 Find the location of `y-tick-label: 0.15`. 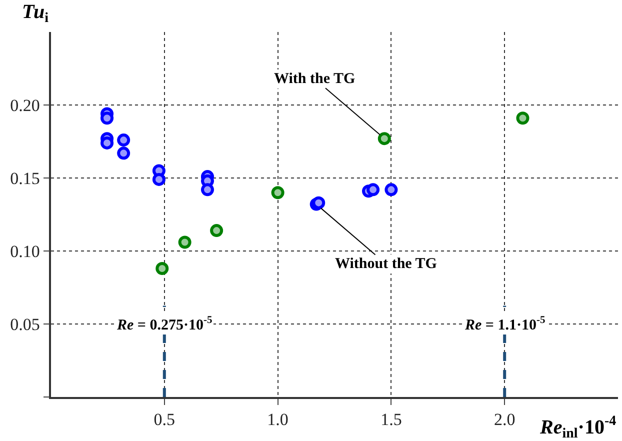

y-tick-label: 0.15 is located at coordinates (25, 178).